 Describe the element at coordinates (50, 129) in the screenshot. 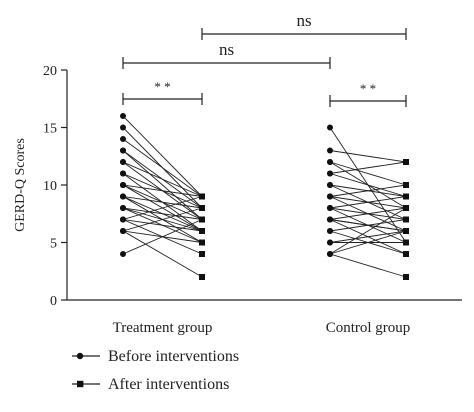

I see `y-tick-label: 15` at that location.